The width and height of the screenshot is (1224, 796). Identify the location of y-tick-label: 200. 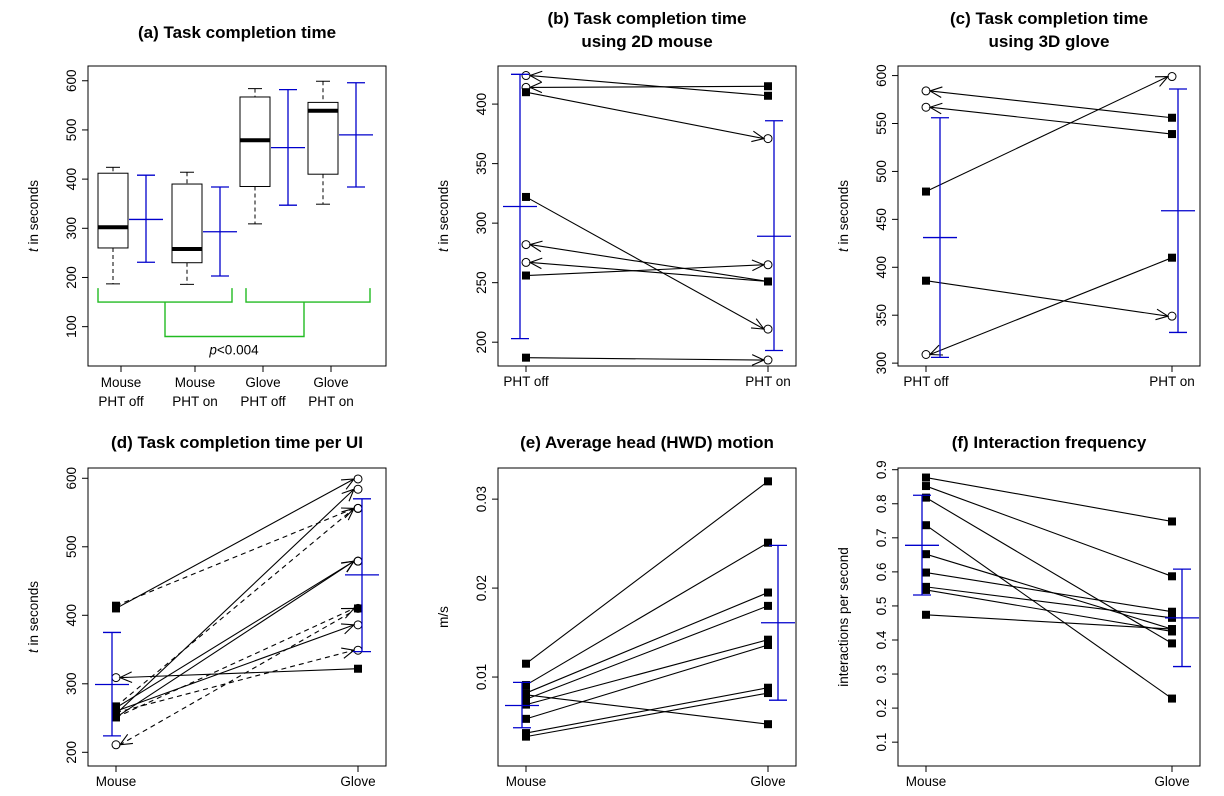
(481, 342).